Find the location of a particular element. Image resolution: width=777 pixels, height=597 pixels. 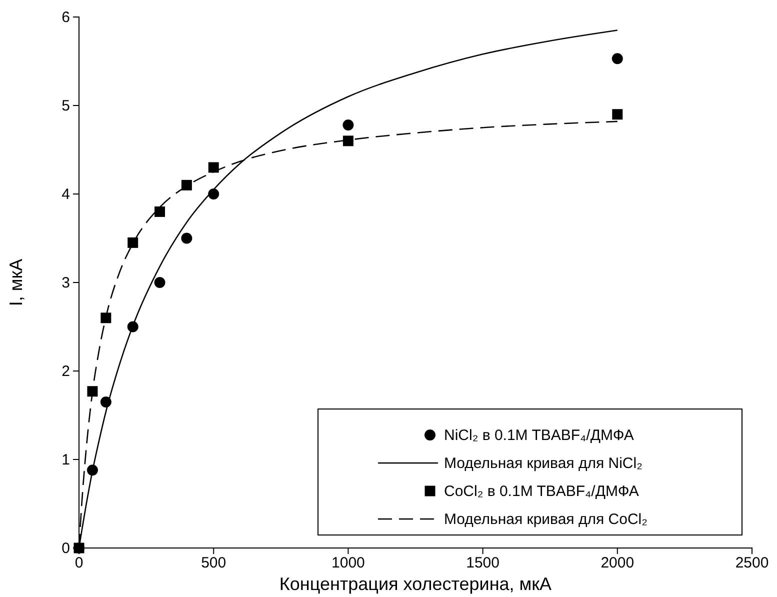

legend-label: NiCl₂ в 0.1M TBABF₄/ДМФА is located at coordinates (539, 435).